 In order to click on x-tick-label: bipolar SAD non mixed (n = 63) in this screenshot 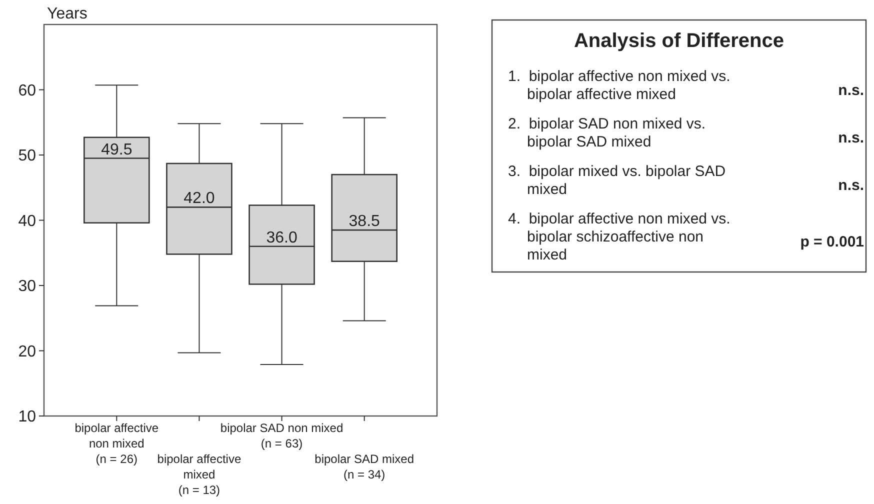, I will do `click(282, 435)`.